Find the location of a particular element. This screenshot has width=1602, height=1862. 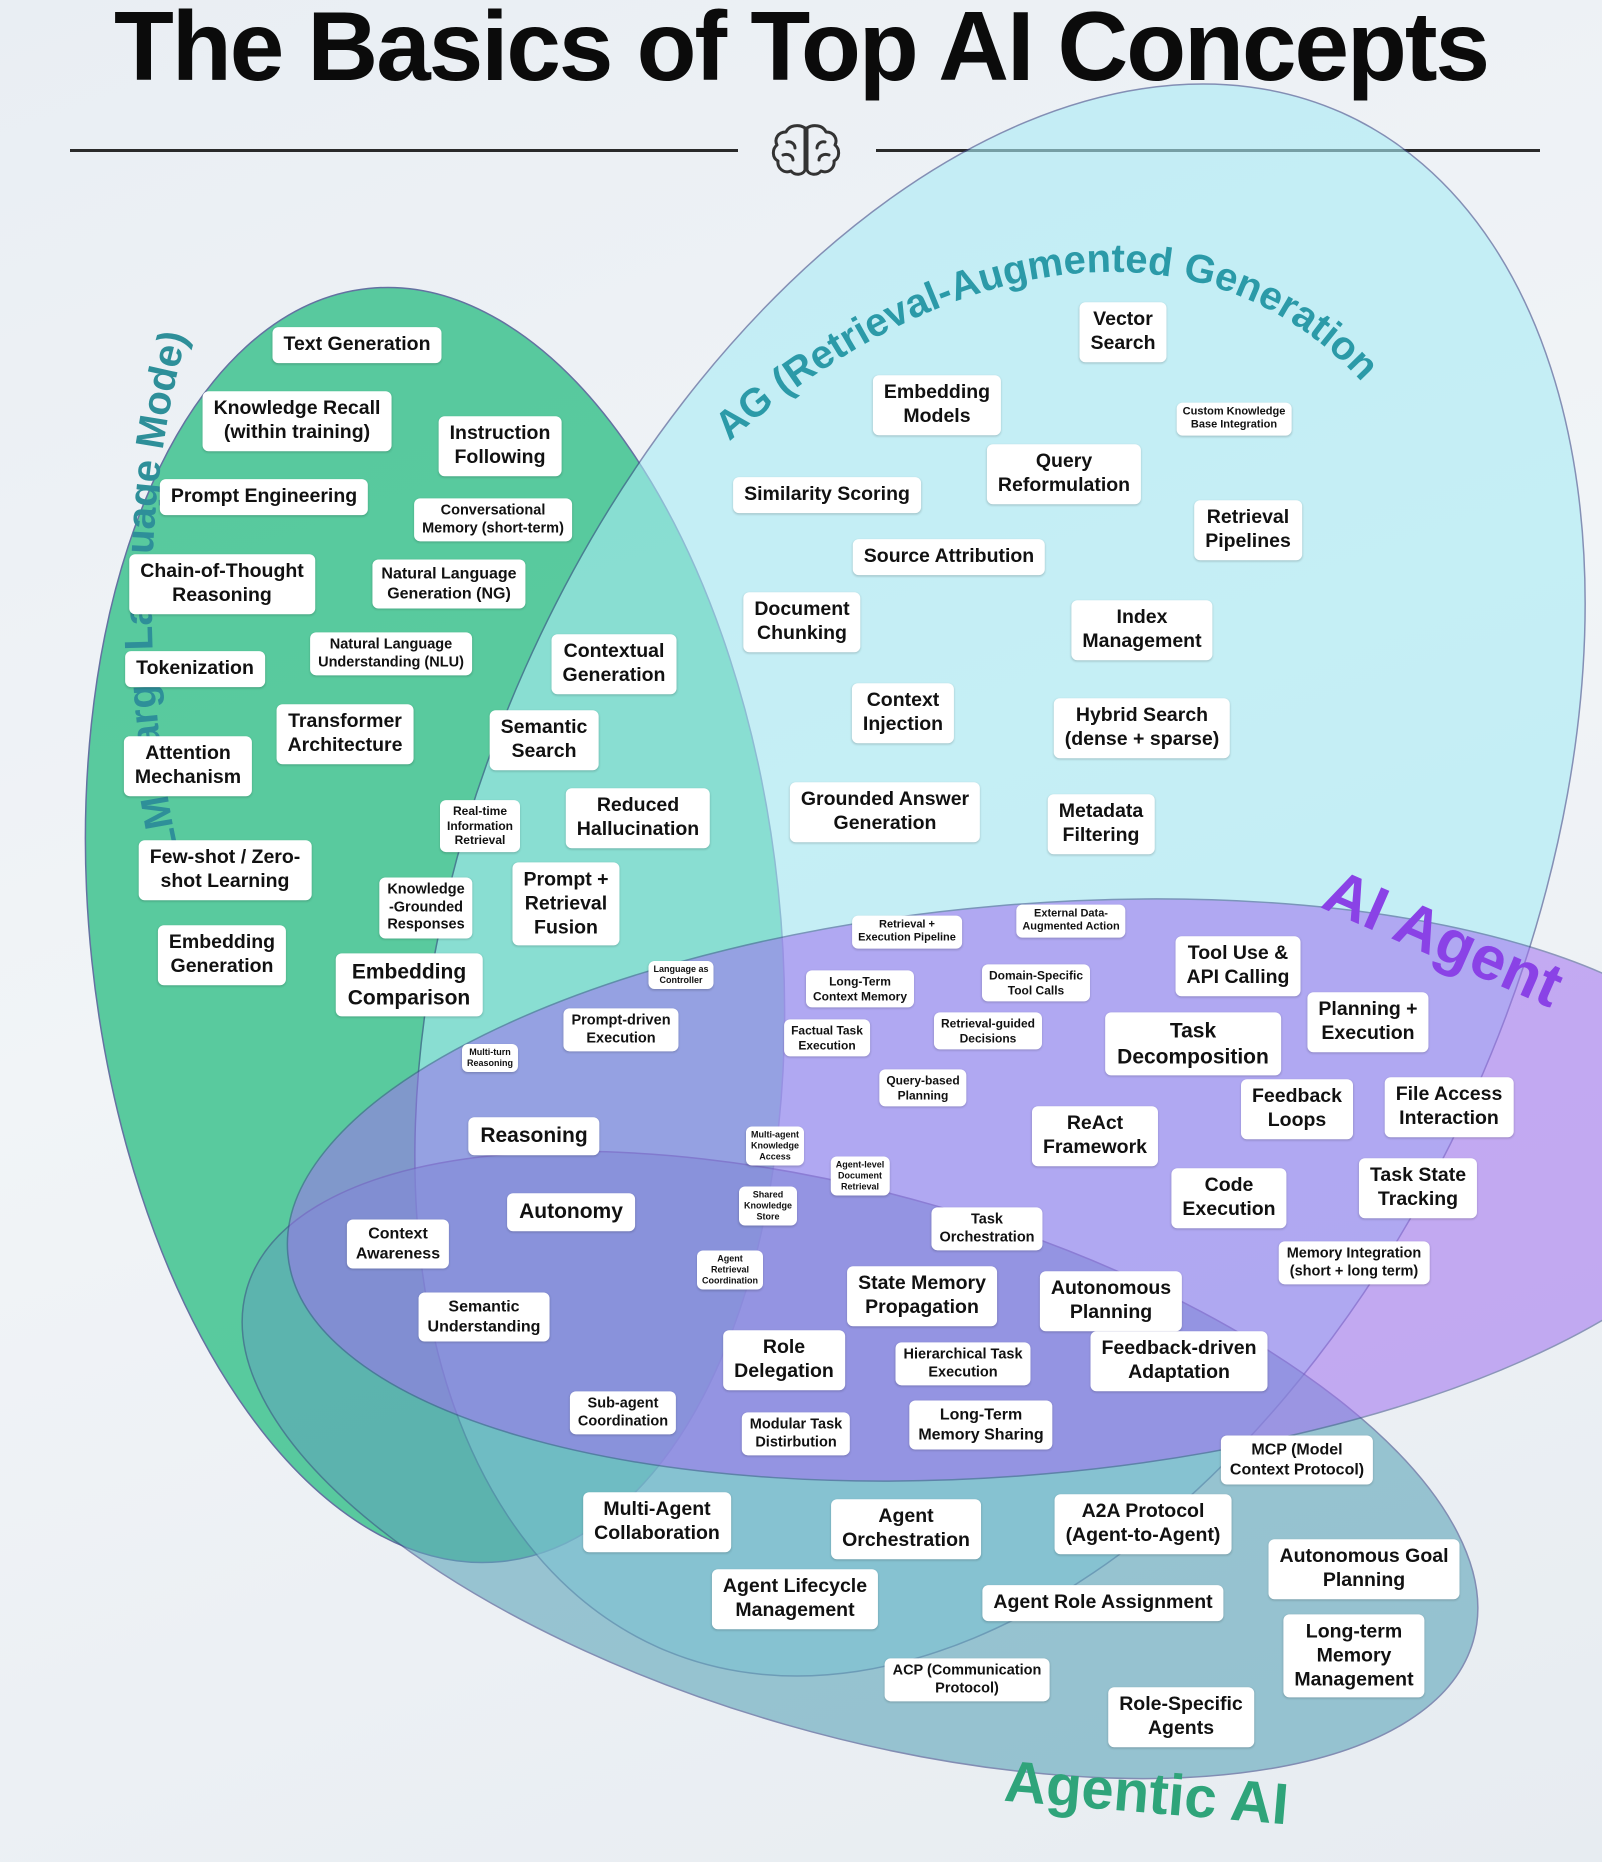

concept-attention-mechanism: Attention Mechanism is located at coordinates (188, 766).